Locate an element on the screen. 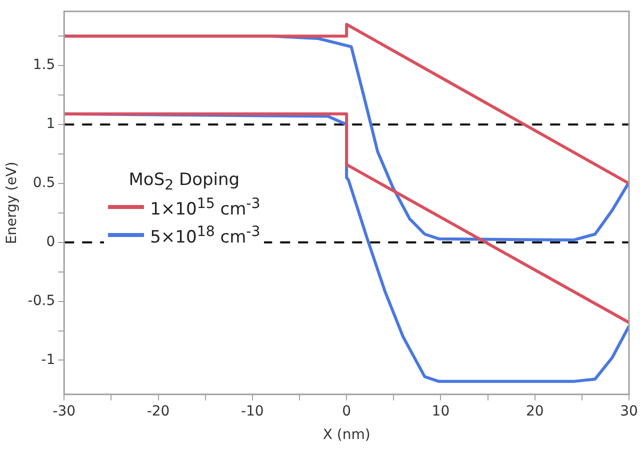 Image resolution: width=643 pixels, height=452 pixels. x-tick-label: 0 is located at coordinates (347, 411).